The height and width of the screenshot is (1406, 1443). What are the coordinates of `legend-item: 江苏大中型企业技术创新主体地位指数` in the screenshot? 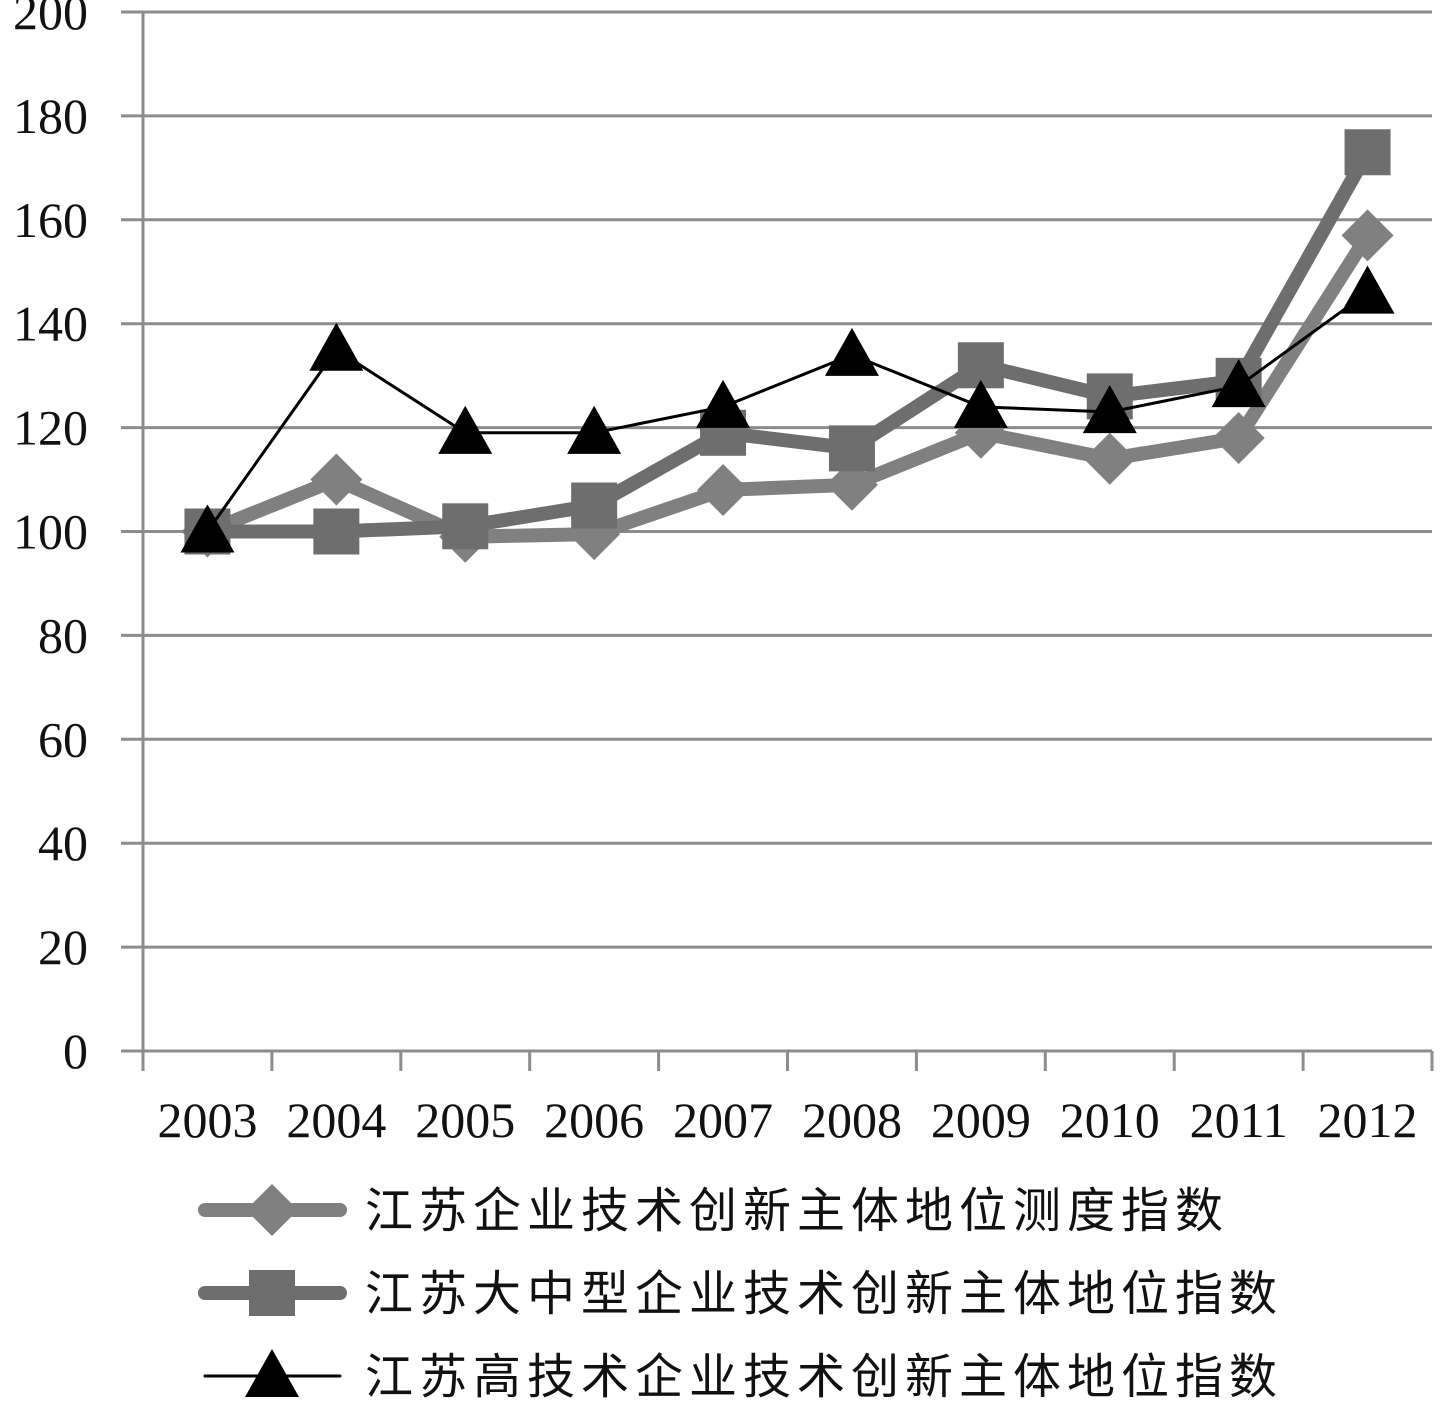 It's located at (740, 1294).